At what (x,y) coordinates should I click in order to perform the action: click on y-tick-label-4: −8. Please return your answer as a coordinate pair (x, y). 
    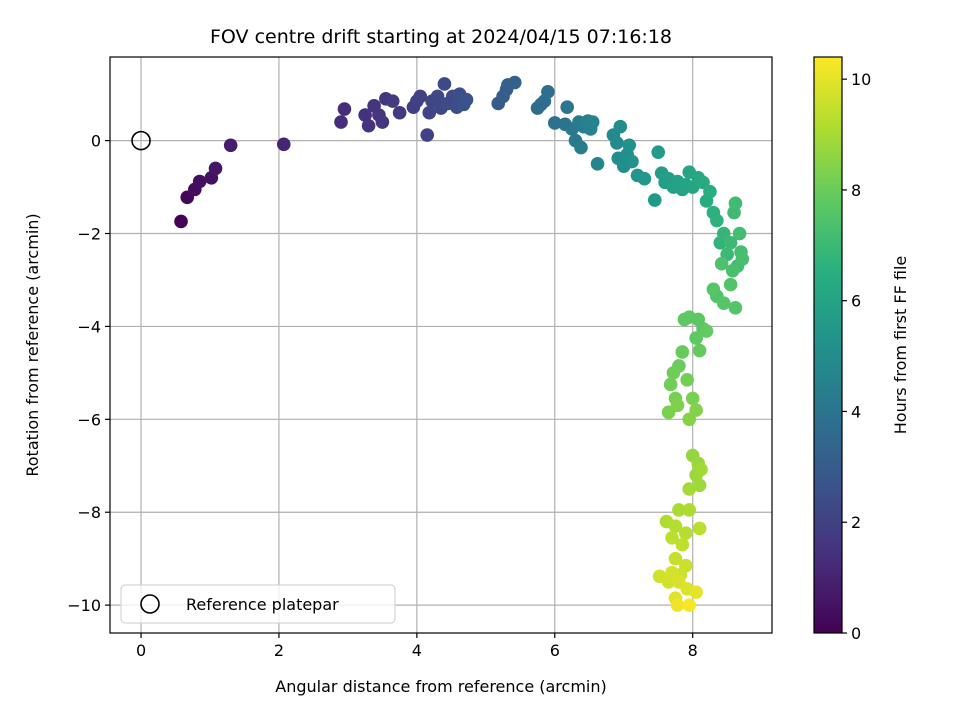
    Looking at the image, I should click on (89, 512).